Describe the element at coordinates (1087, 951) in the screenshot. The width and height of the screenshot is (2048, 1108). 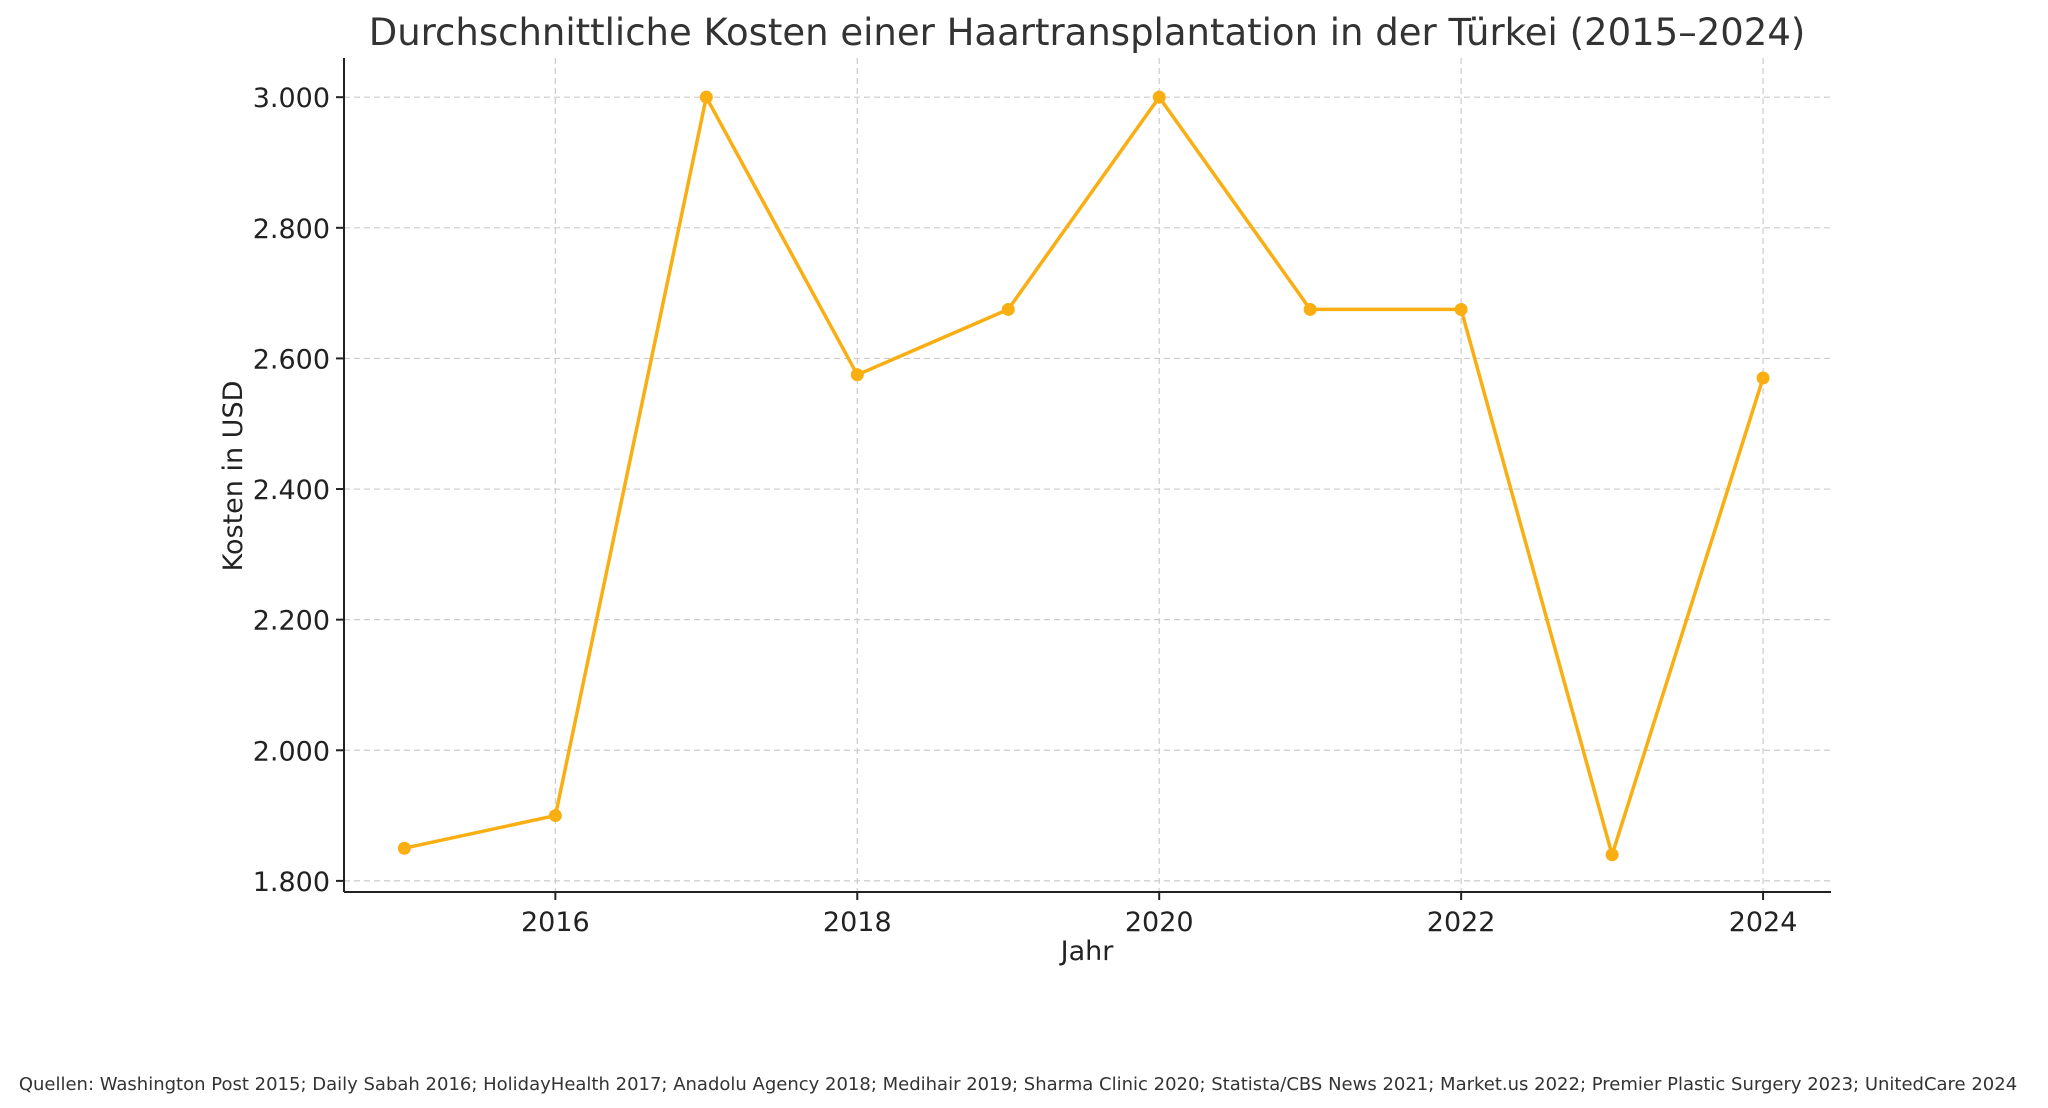
I see `x-axis-label: Jahr` at that location.